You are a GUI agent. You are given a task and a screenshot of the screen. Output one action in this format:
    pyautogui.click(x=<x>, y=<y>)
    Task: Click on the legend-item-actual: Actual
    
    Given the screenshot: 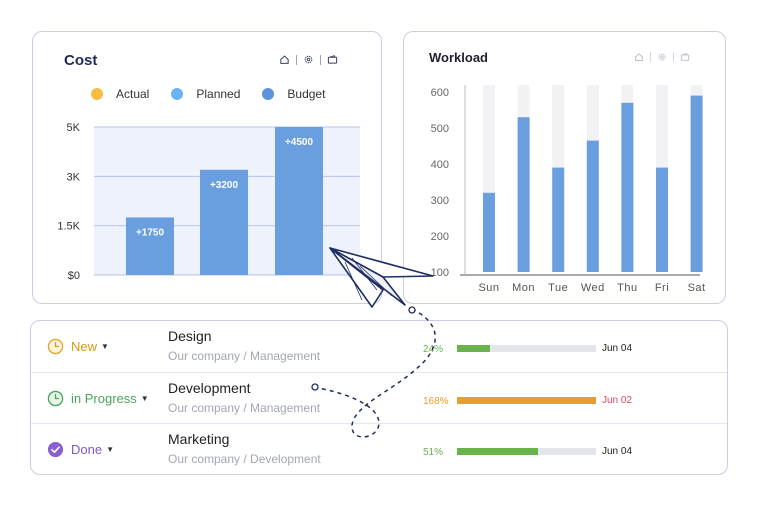 What is the action you would take?
    pyautogui.click(x=120, y=94)
    